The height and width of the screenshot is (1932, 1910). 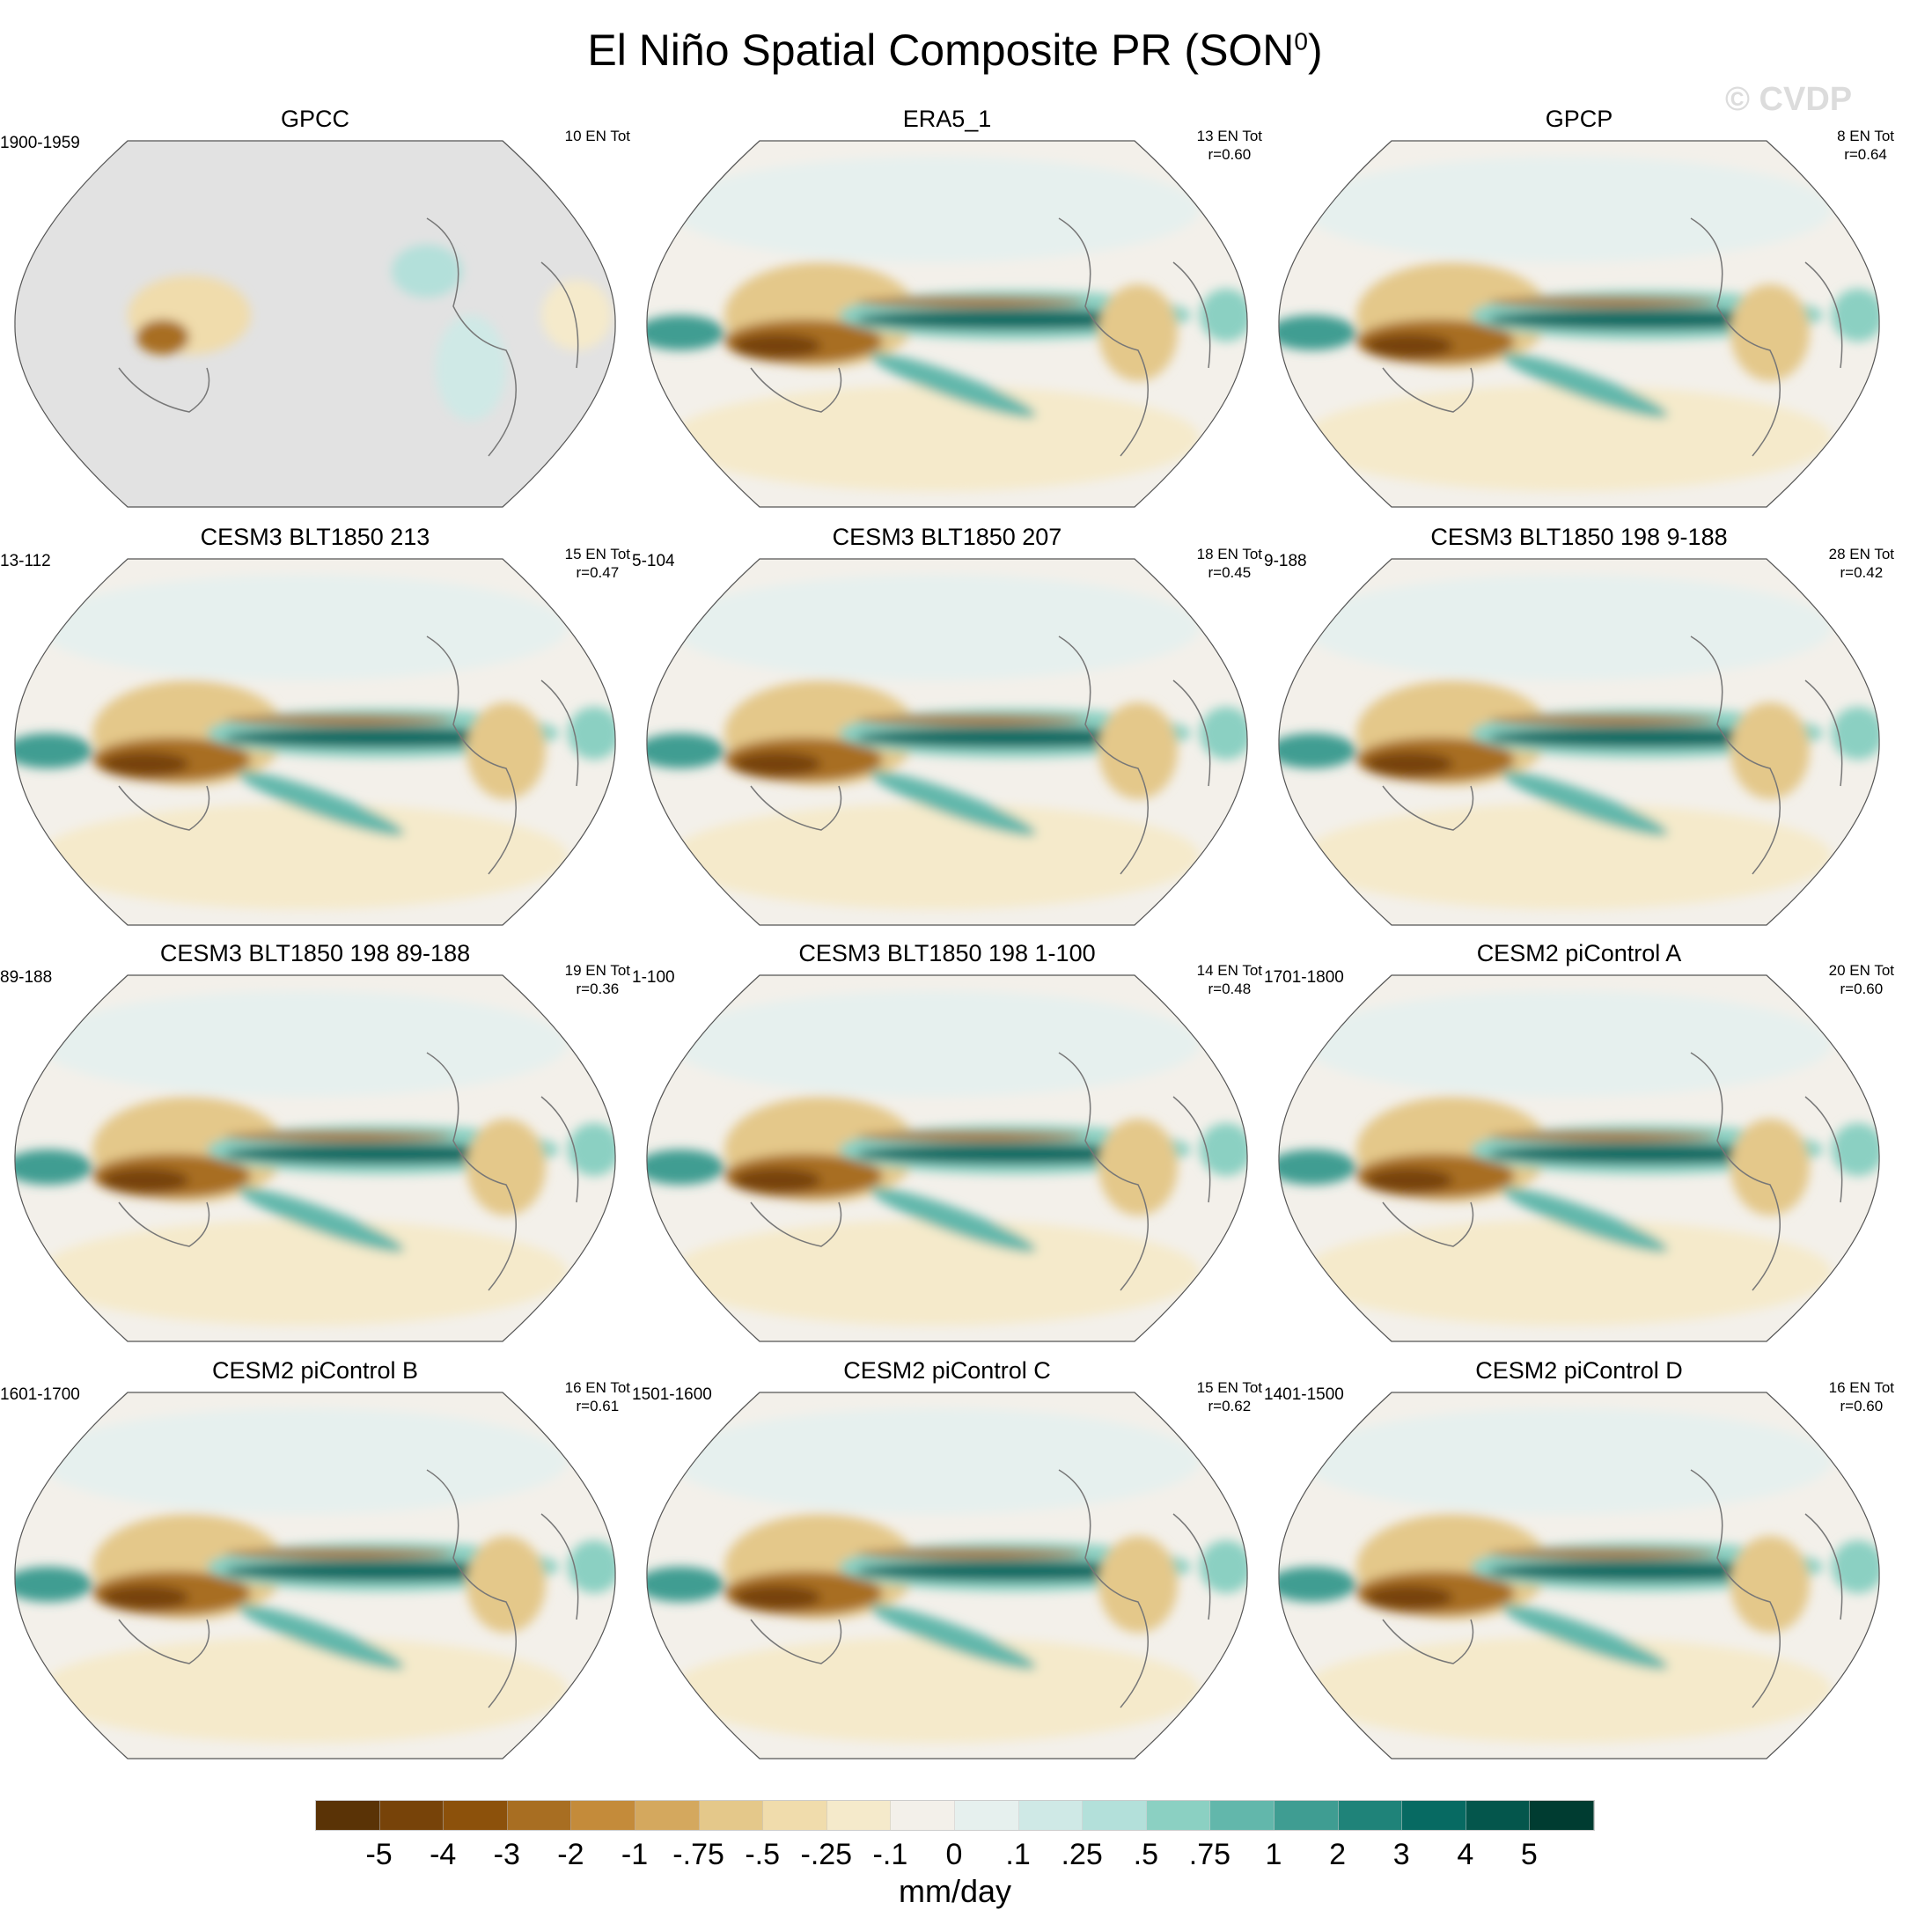 What do you see at coordinates (1229, 971) in the screenshot?
I see `el-nino-count: 14 EN Tot` at bounding box center [1229, 971].